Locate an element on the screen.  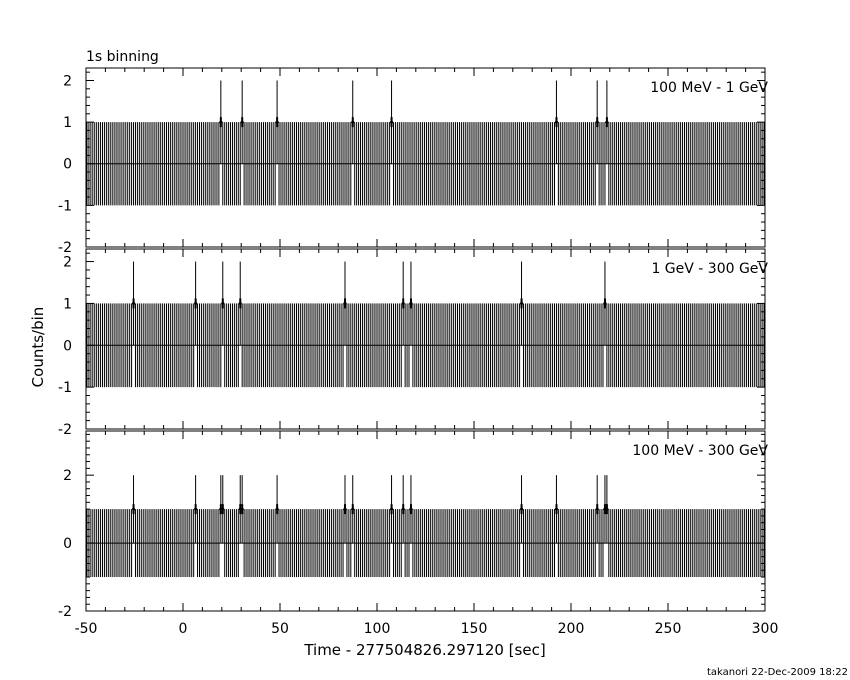
x-tick-label: 250 is located at coordinates (668, 629).